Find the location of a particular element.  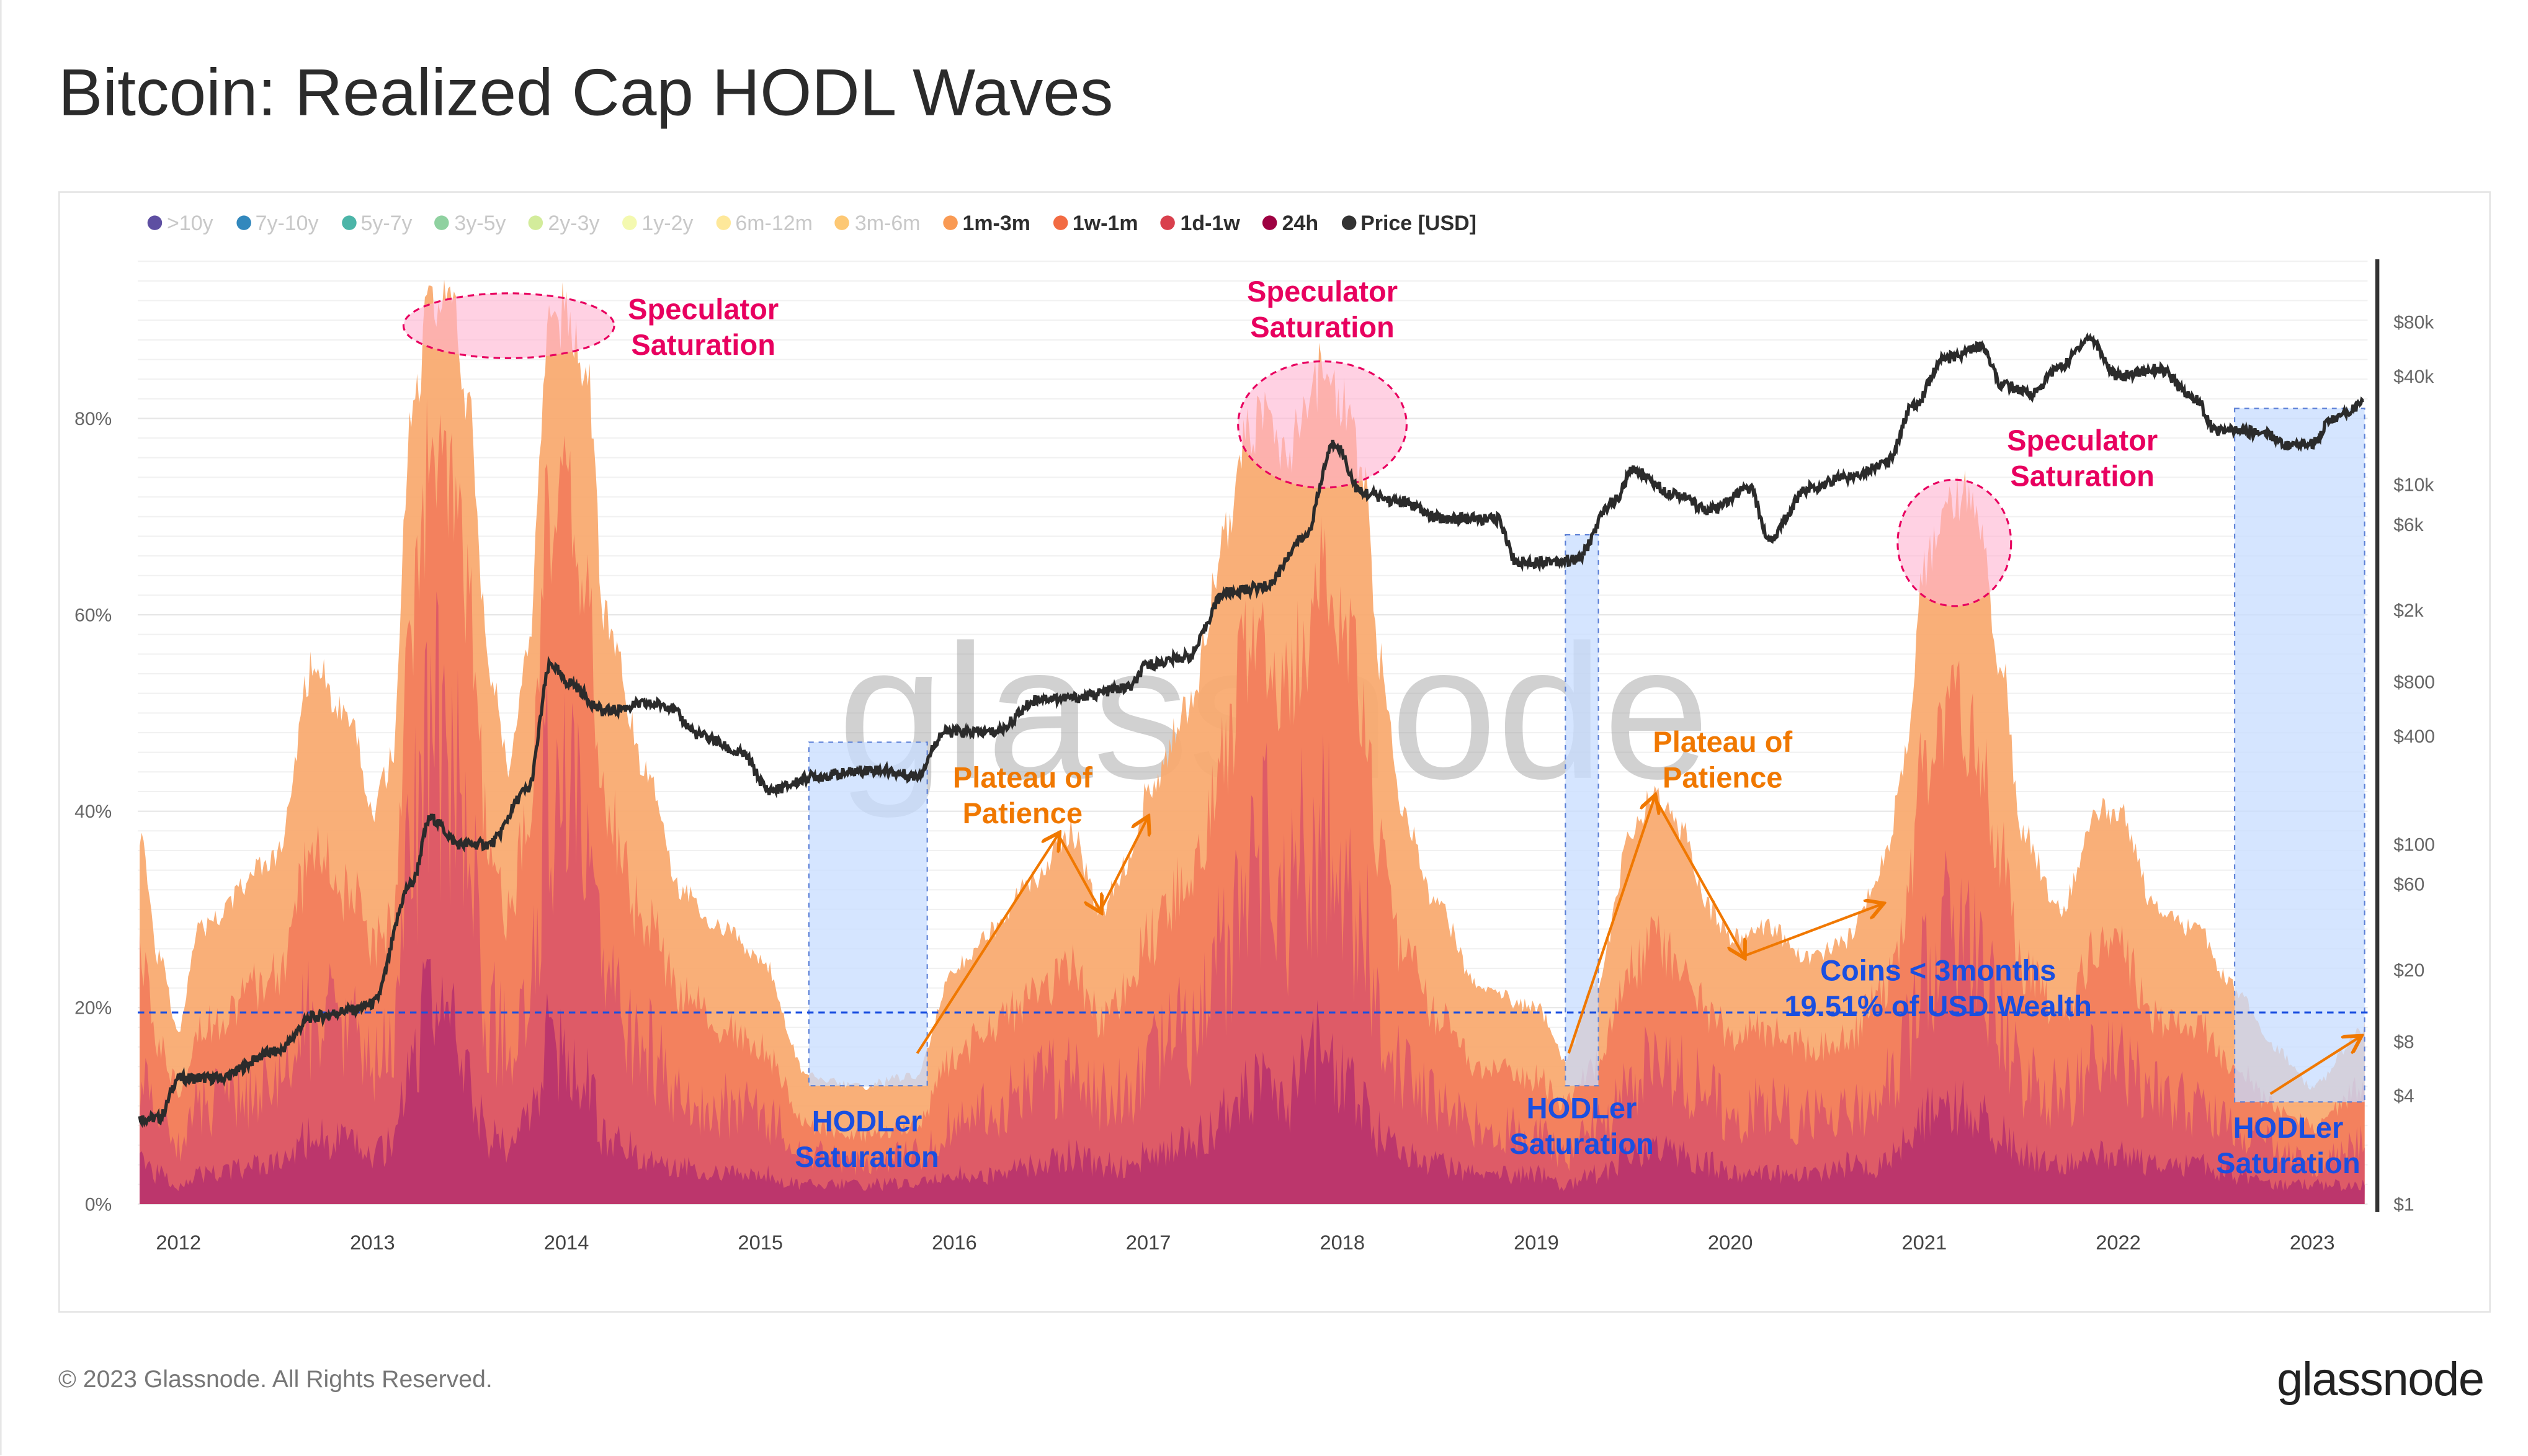

y-right-tick-label: $80k is located at coordinates (2413, 323).